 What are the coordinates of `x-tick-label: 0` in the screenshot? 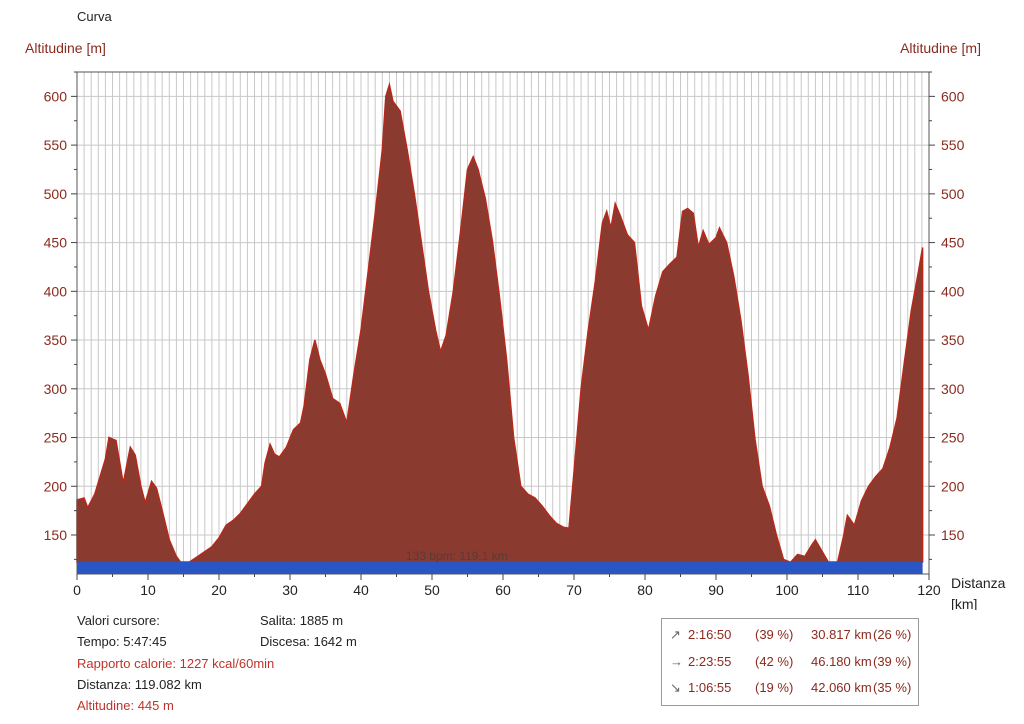 It's located at (77, 590).